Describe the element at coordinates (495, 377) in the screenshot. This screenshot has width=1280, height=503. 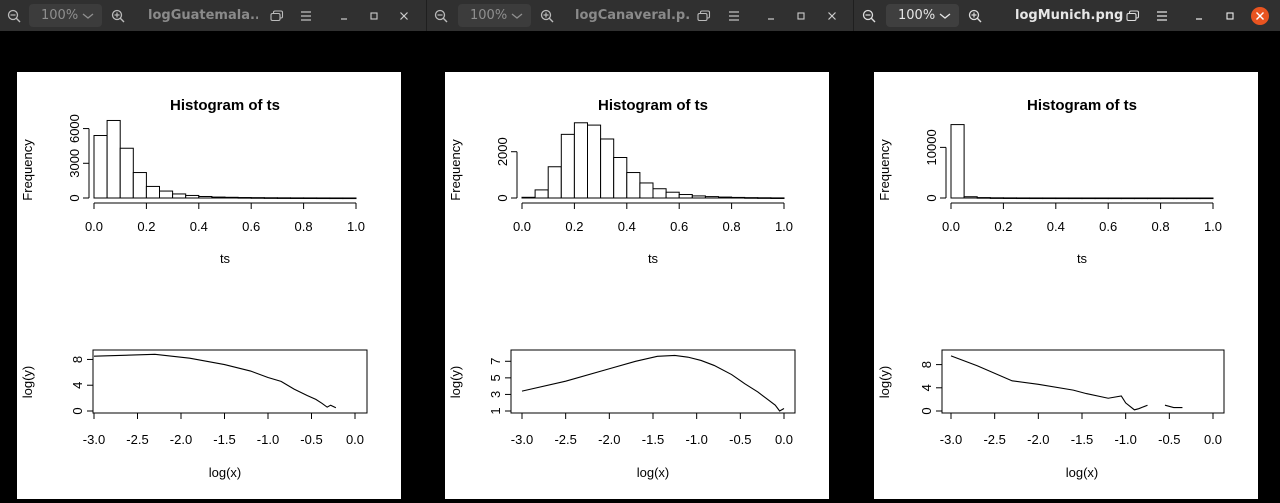
I see `line-y-tick-label: 5` at that location.